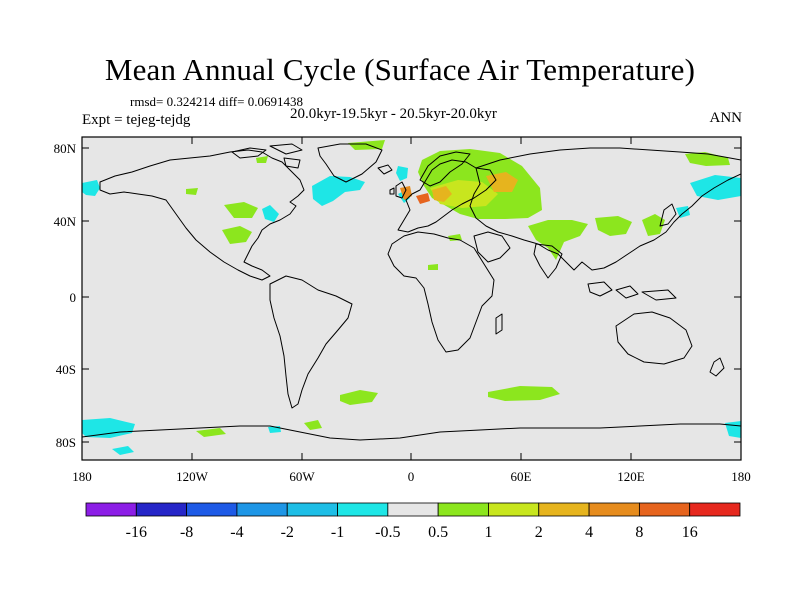 The width and height of the screenshot is (800, 600). What do you see at coordinates (136, 120) in the screenshot?
I see `experiment-label: Expt = tejeg-tejdg` at bounding box center [136, 120].